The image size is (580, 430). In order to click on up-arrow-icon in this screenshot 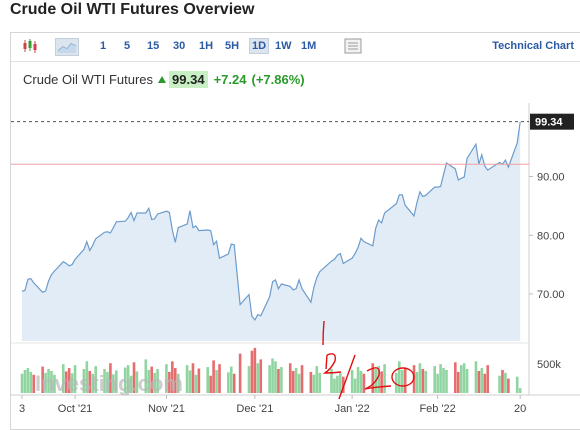, I will do `click(162, 79)`.